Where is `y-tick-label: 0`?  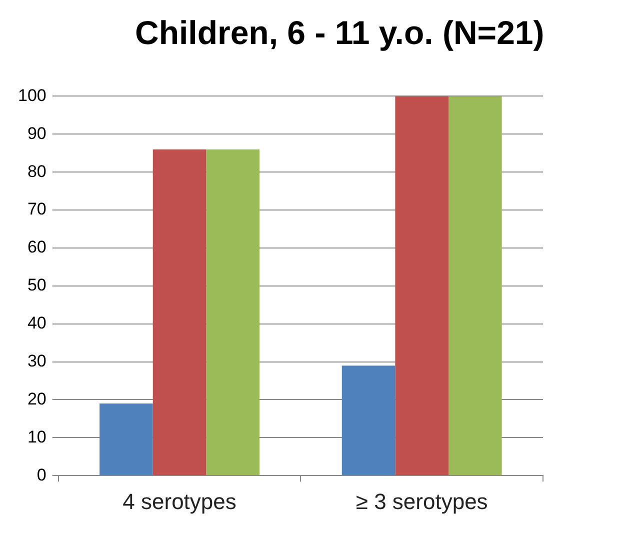
y-tick-label: 0 is located at coordinates (41, 474).